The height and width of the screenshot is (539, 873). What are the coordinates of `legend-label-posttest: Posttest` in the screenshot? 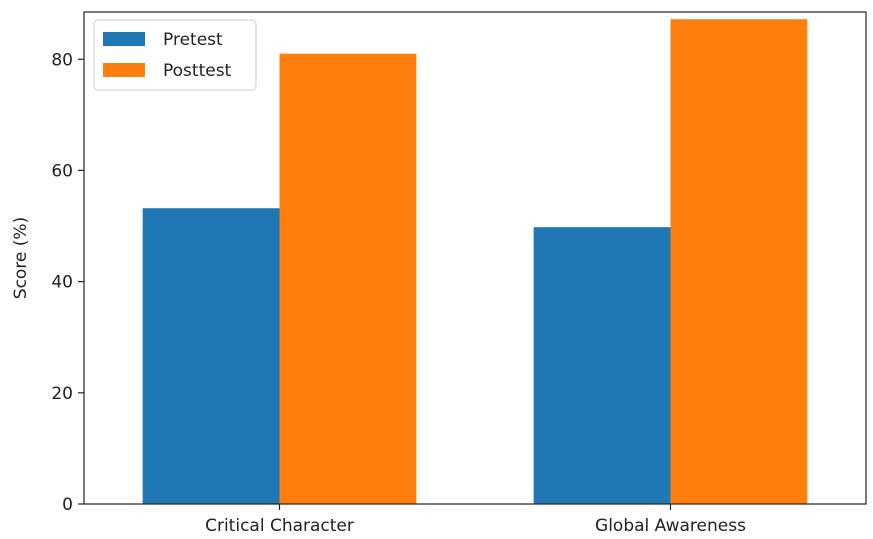 It's located at (197, 71).